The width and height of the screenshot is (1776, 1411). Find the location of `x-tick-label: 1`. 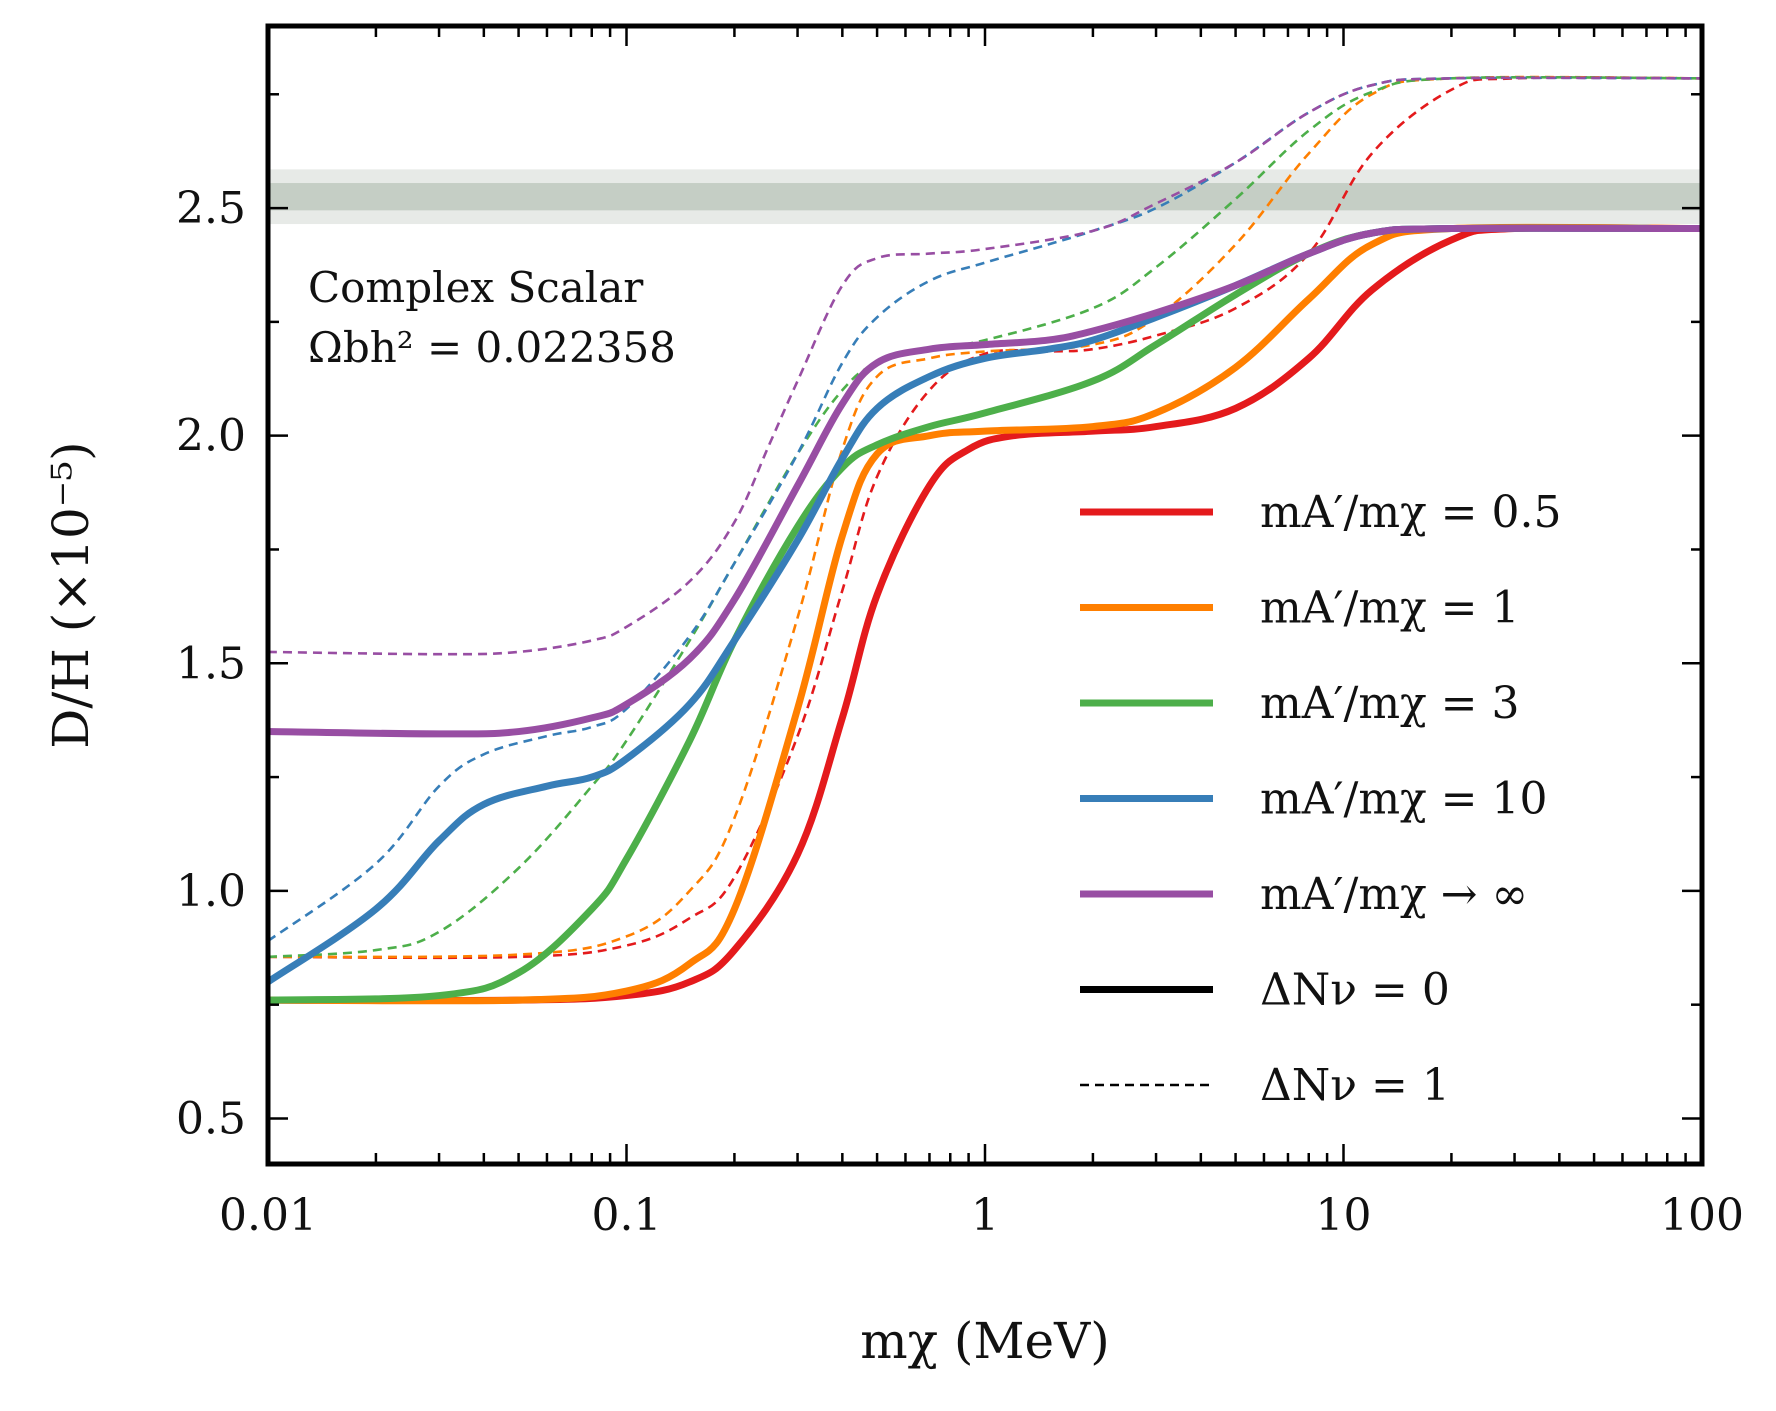

x-tick-label: 1 is located at coordinates (985, 1215).